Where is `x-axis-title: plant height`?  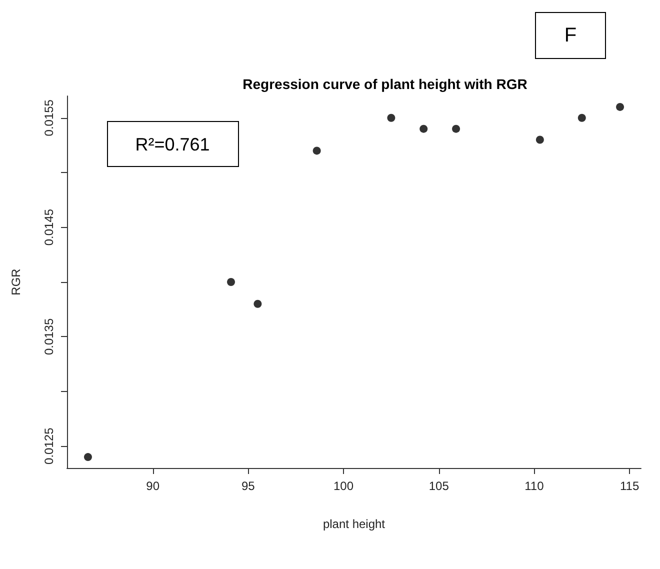
x-axis-title: plant height is located at coordinates (354, 524).